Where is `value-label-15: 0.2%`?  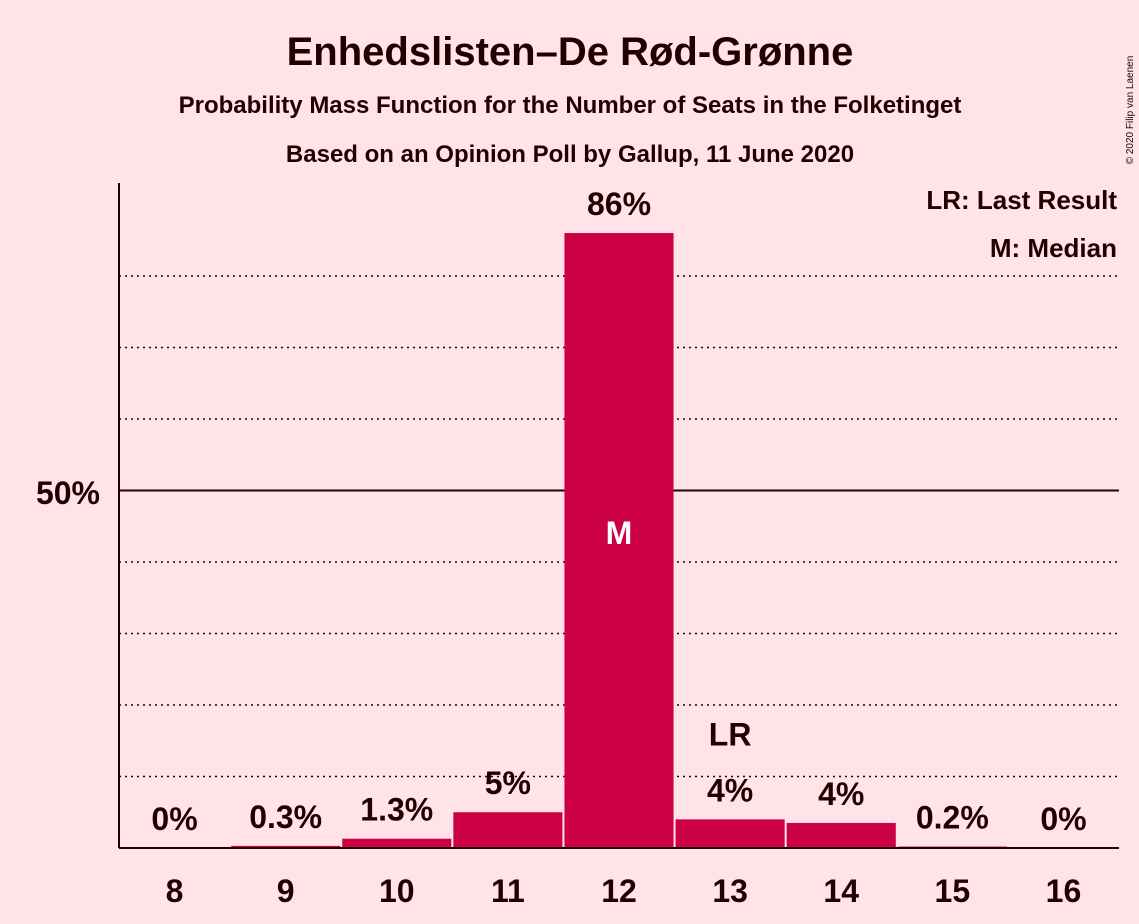 value-label-15: 0.2% is located at coordinates (952, 818).